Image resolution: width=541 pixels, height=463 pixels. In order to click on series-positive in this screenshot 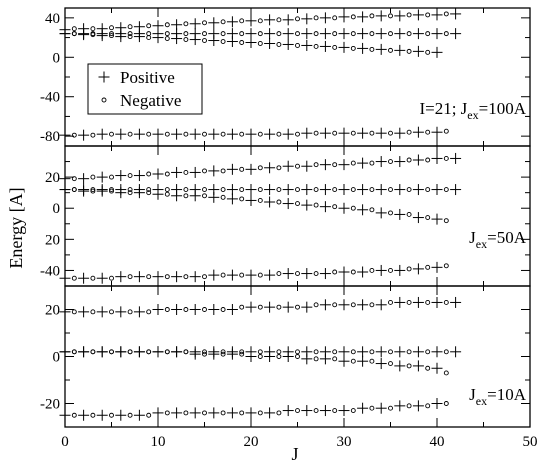, I will do `click(251, 360)`.